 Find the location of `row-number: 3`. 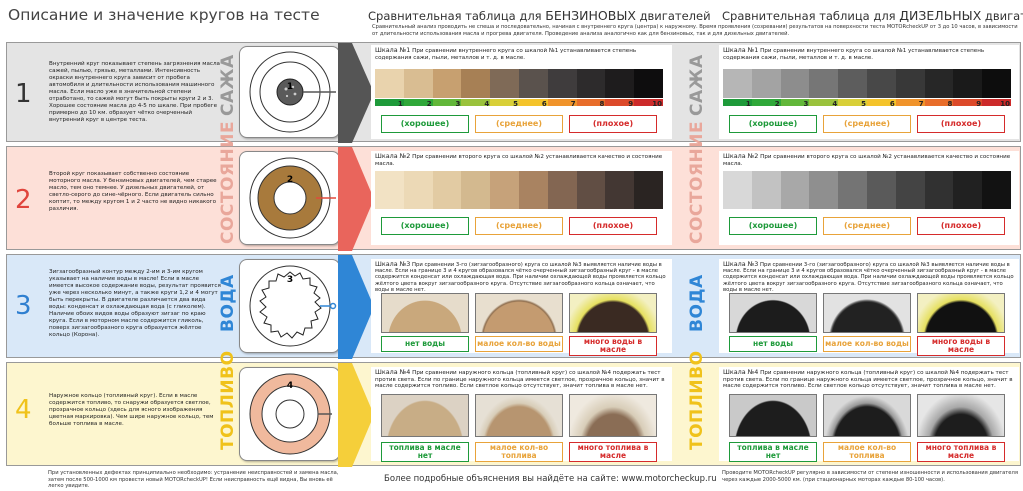

row-number: 3 is located at coordinates (23, 306).